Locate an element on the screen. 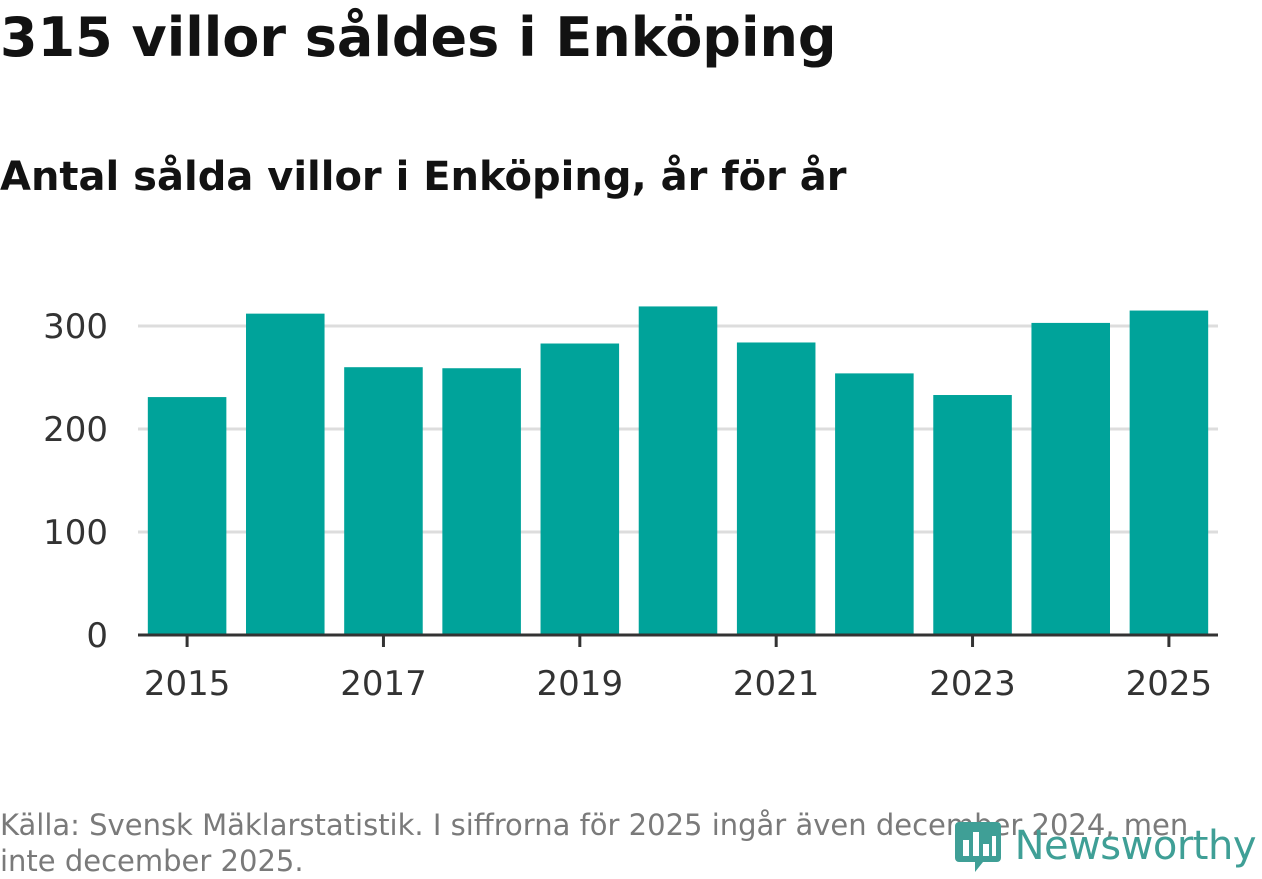  bar-2020 is located at coordinates (678, 470).